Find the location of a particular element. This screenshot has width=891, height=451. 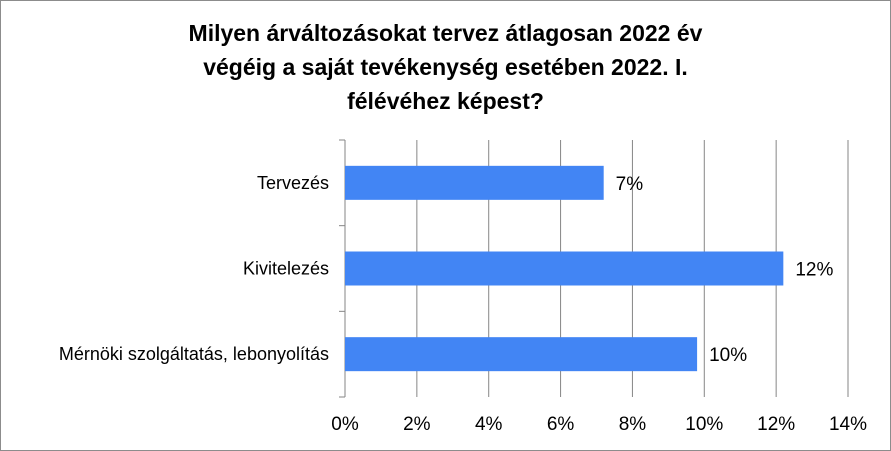

category-label: Mérnöki szolgáltatás, lebonyolítás is located at coordinates (194, 354).